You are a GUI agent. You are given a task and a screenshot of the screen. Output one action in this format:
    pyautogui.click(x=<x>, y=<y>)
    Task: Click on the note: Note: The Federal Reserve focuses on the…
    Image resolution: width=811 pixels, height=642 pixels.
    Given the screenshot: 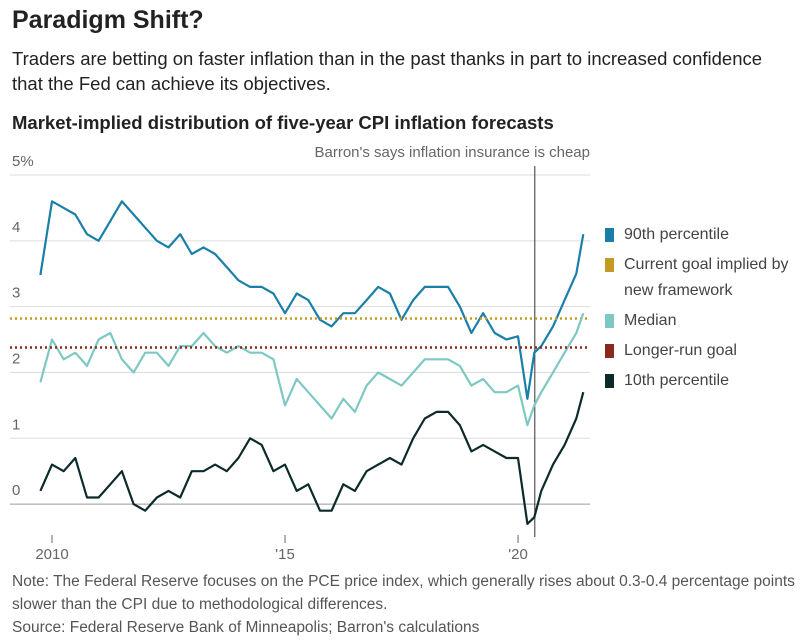 What is the action you would take?
    pyautogui.click(x=403, y=593)
    